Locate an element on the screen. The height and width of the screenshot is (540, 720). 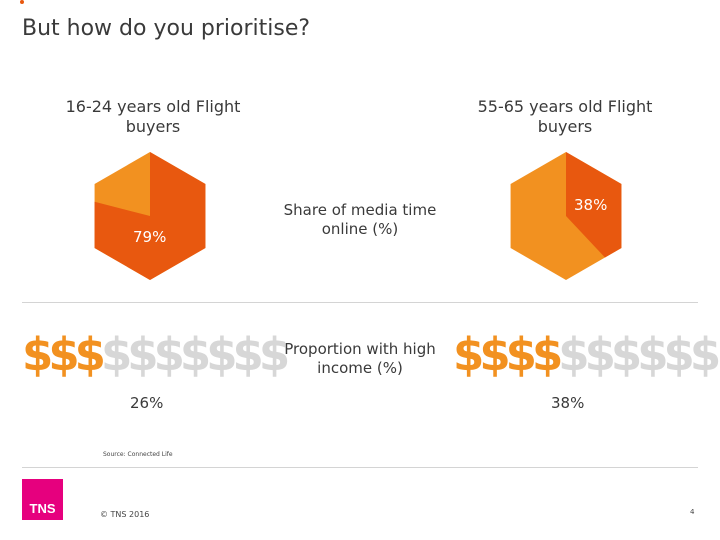
hex-chart-older is located at coordinates (566, 216).